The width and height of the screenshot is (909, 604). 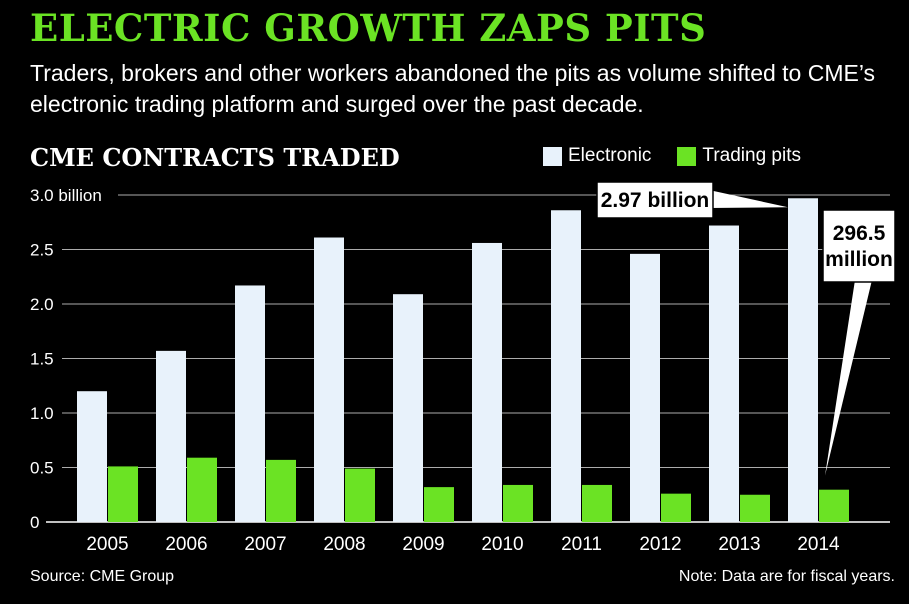 What do you see at coordinates (34, 522) in the screenshot?
I see `y-tick-label: 0` at bounding box center [34, 522].